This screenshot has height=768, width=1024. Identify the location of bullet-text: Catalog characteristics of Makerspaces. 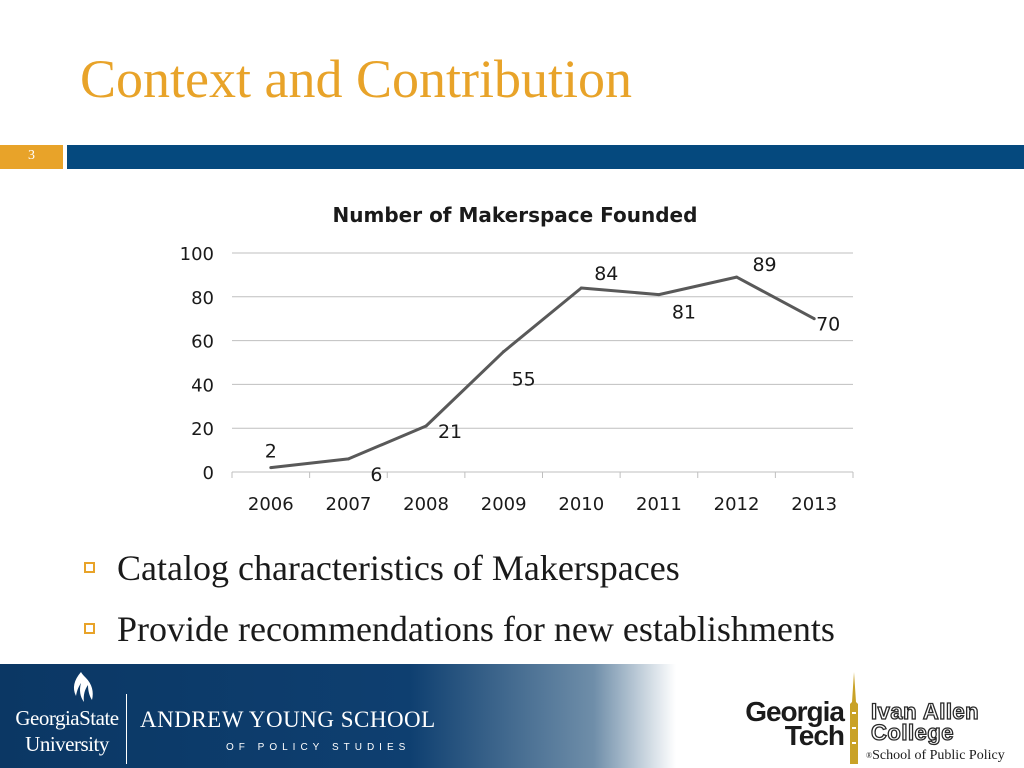
(398, 568).